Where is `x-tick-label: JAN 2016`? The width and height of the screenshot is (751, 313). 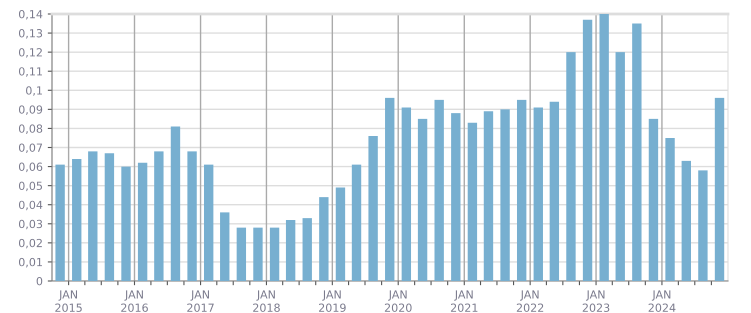 x-tick-label: JAN 2016 is located at coordinates (134, 301).